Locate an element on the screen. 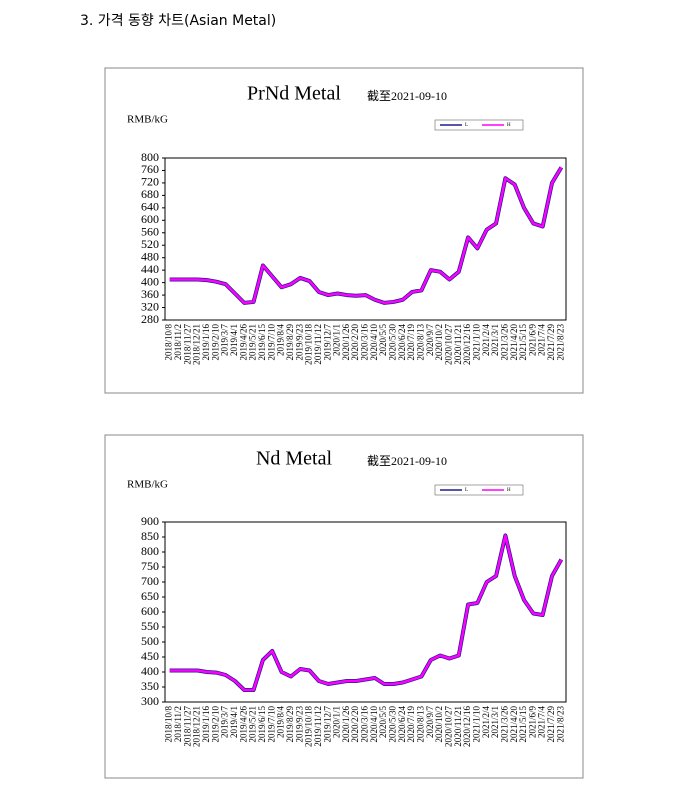  x-tick-label: 2020/6/24 is located at coordinates (402, 342).